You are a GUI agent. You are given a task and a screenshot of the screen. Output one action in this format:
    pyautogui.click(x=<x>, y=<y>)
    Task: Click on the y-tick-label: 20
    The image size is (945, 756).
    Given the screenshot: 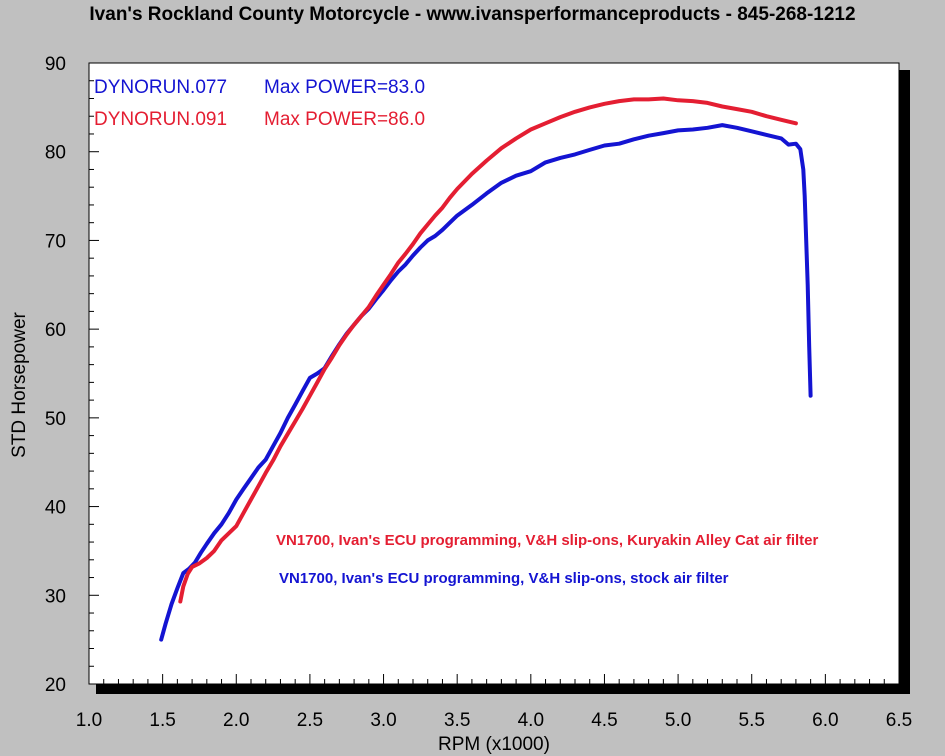 What is the action you would take?
    pyautogui.click(x=55, y=685)
    